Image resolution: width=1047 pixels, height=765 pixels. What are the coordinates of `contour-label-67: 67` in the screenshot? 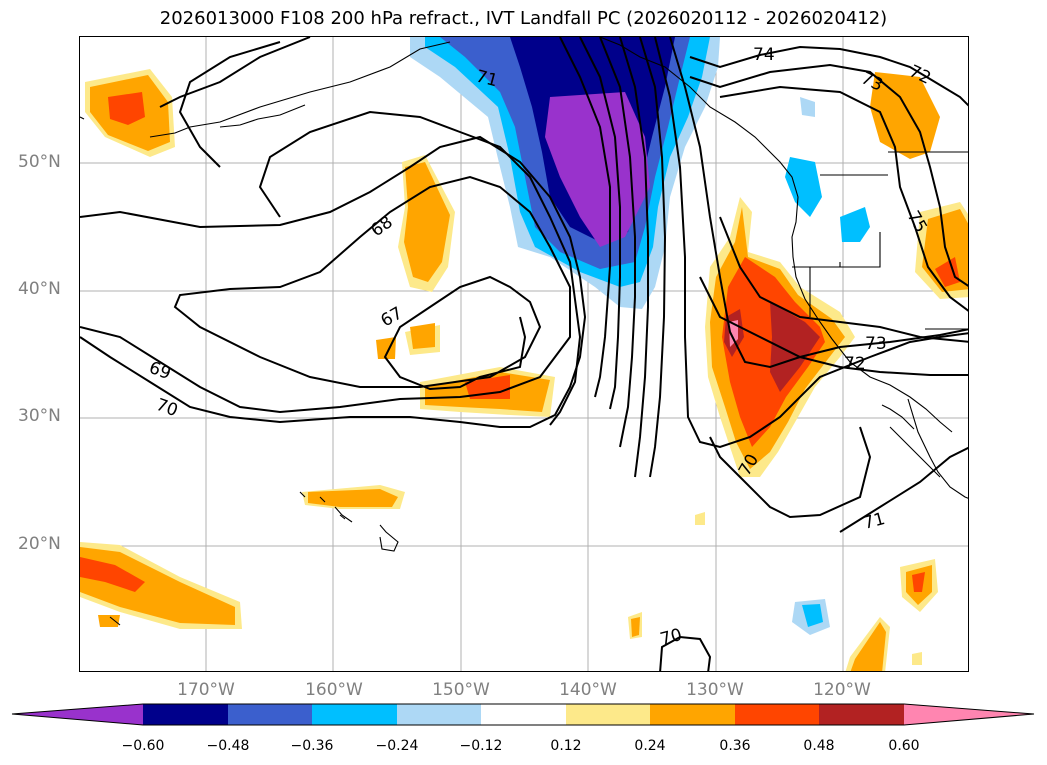 It's located at (392, 317).